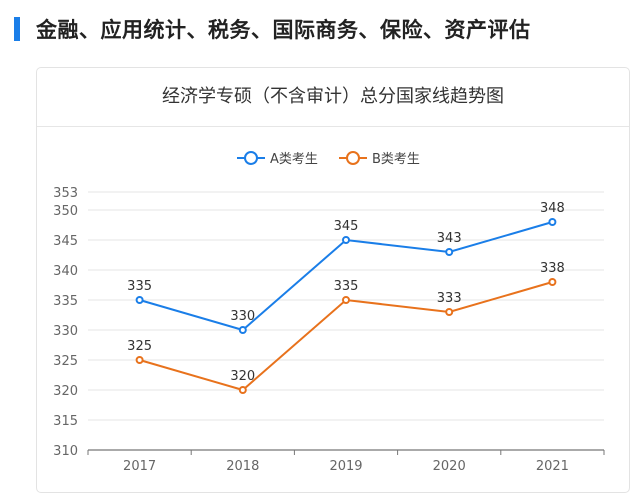 The image size is (640, 495). I want to click on x-axis: 2017 2018 2019 2020 2021, so click(346, 461).